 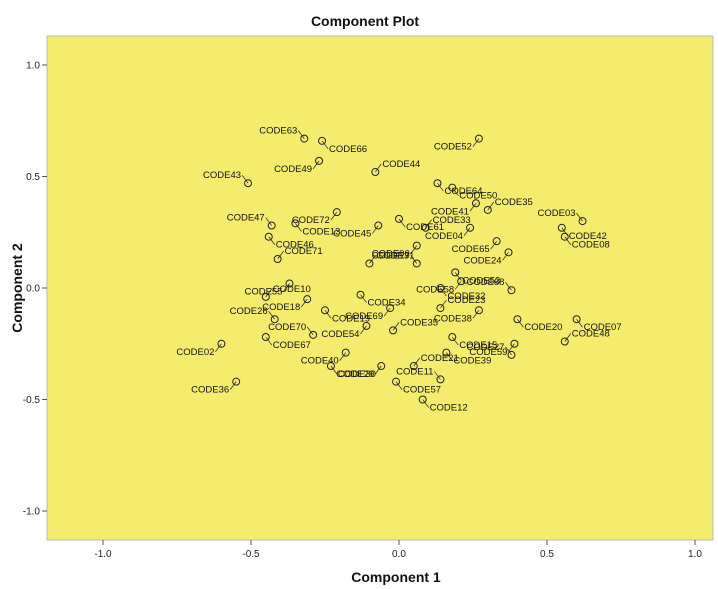 I want to click on point-label: CODE49, so click(x=293, y=169).